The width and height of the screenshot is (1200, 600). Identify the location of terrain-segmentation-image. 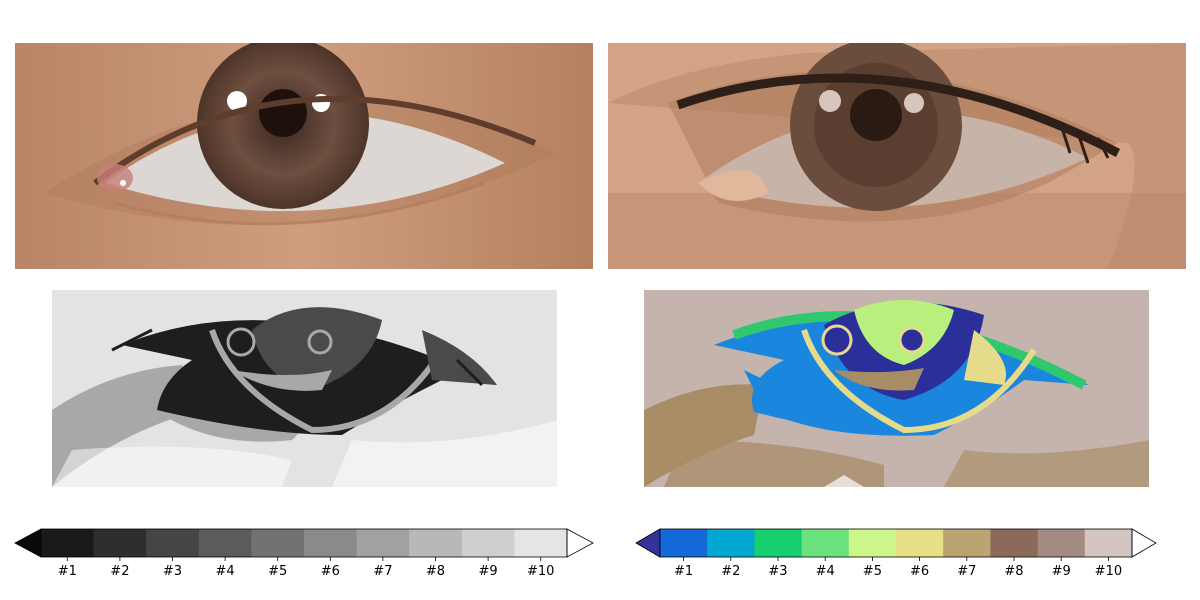
(896, 388).